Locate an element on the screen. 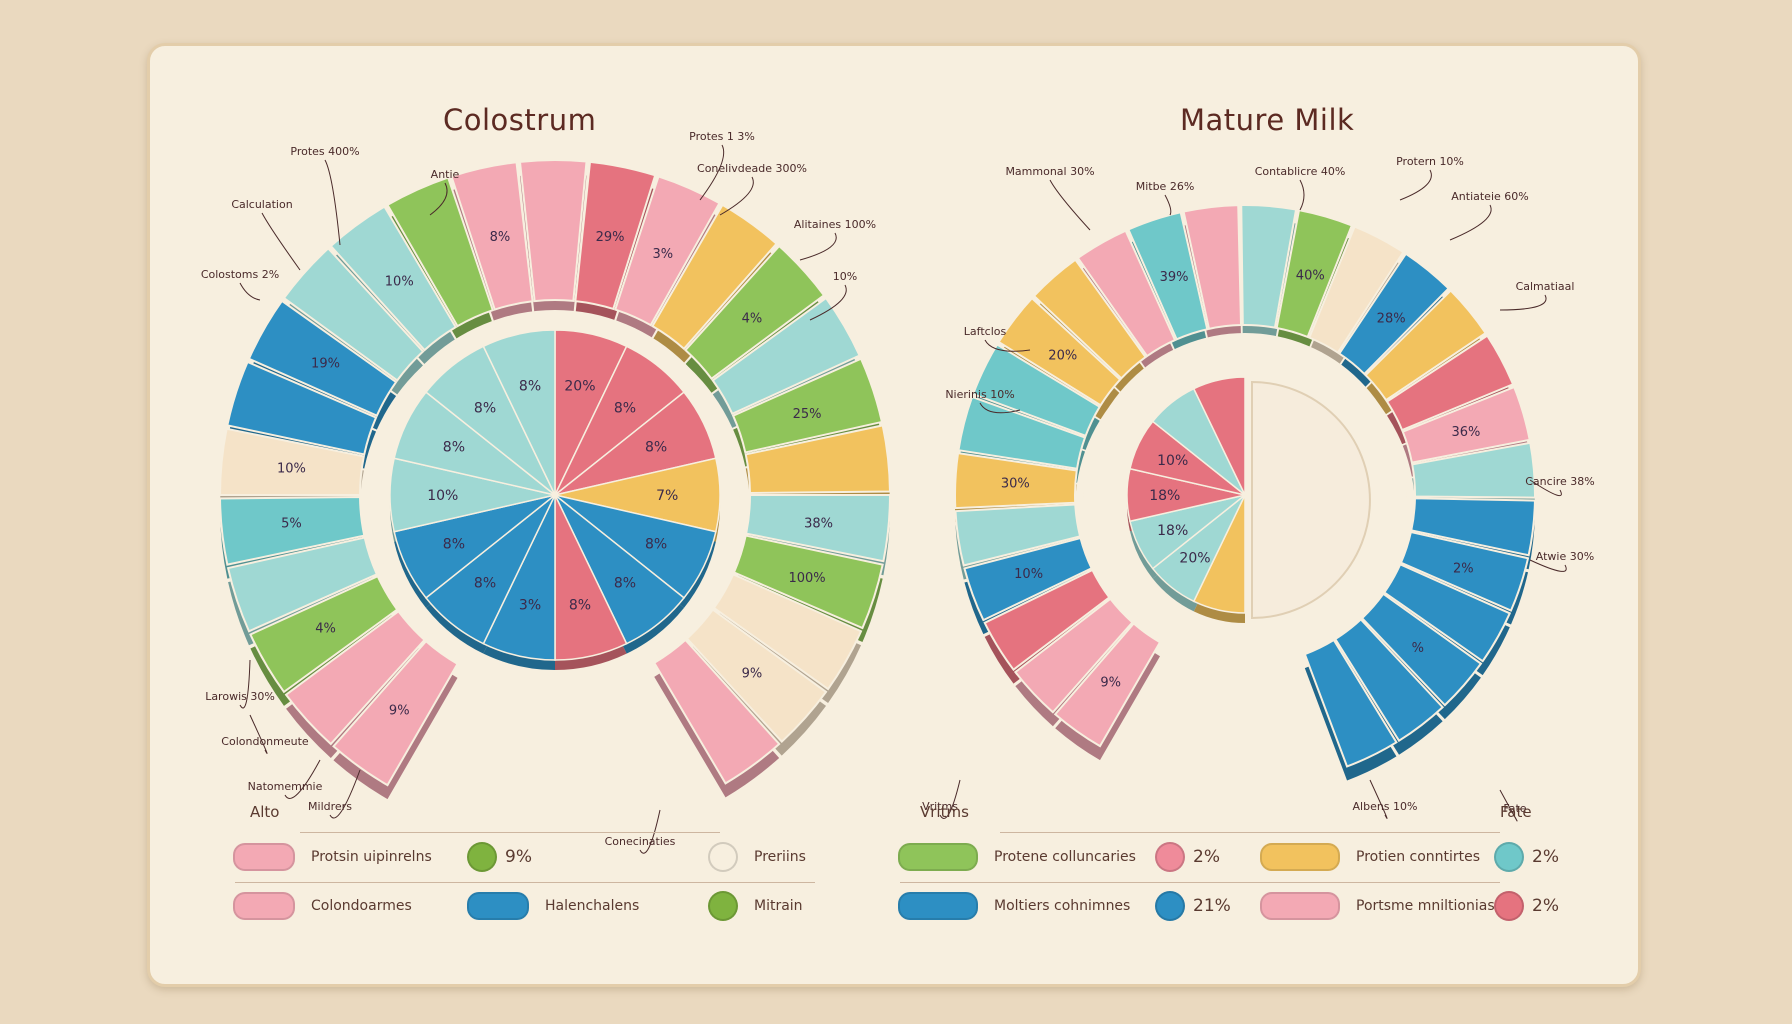 The height and width of the screenshot is (1024, 1792). colostrum-ring-label: 3% is located at coordinates (662, 254).